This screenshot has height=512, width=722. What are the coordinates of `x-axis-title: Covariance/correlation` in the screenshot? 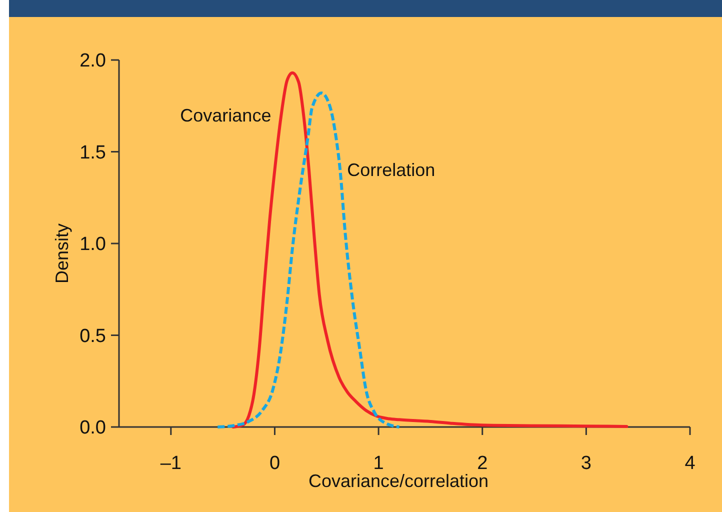 It's located at (398, 481).